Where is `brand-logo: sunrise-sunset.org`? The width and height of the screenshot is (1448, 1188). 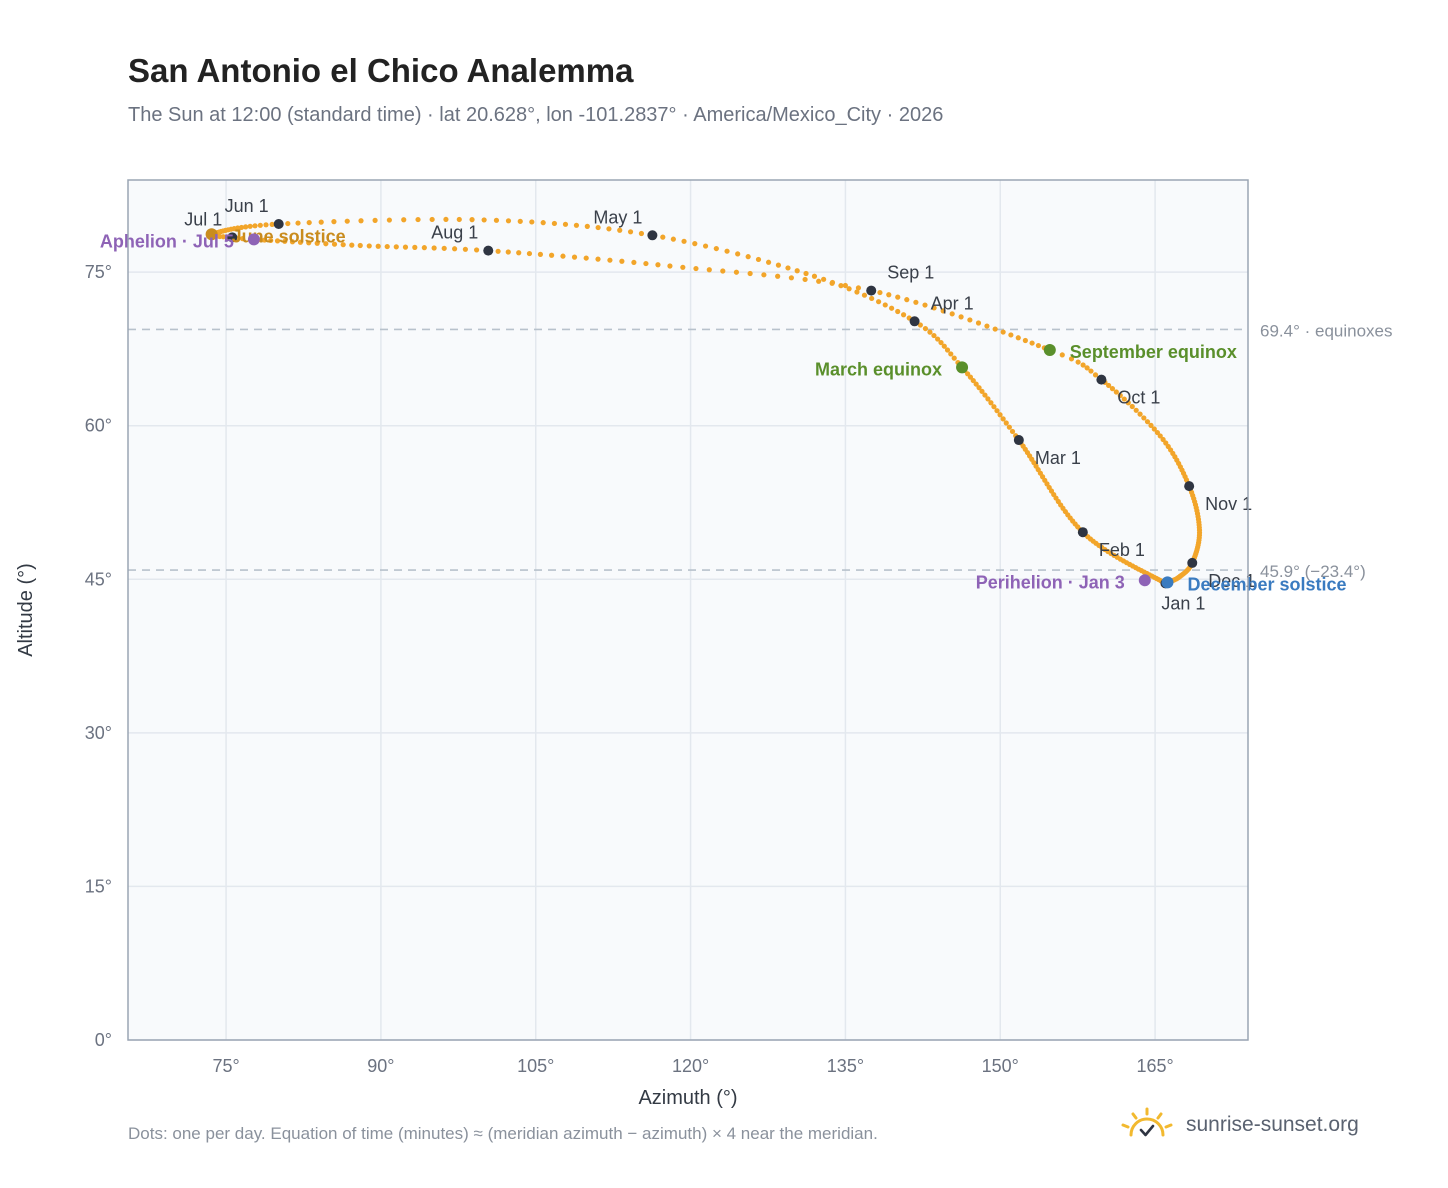 brand-logo: sunrise-sunset.org is located at coordinates (1239, 1125).